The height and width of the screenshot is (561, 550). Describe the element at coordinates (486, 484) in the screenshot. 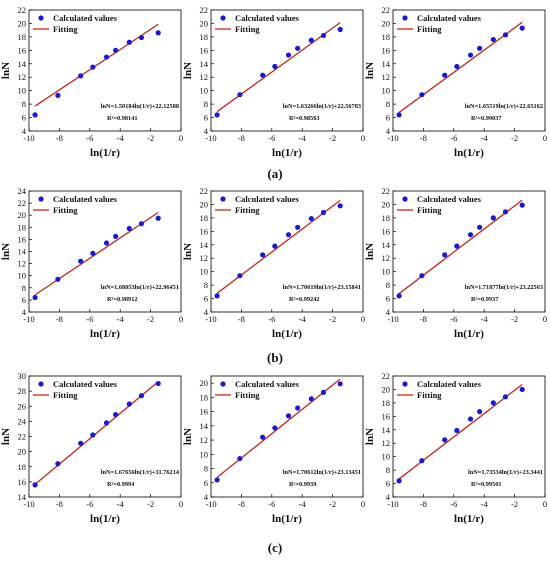

I see `fit-r-squared: R²=0.99501` at that location.